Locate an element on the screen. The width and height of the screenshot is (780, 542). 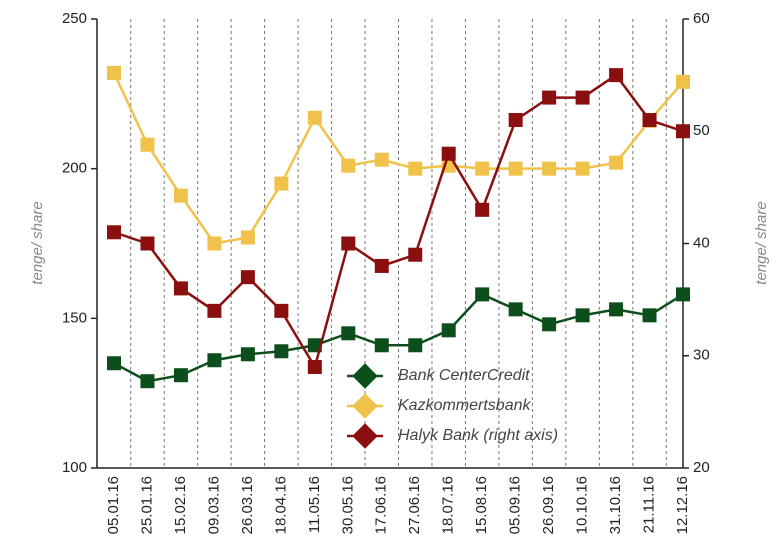
x-tick-label: 11.05.16 is located at coordinates (314, 504).